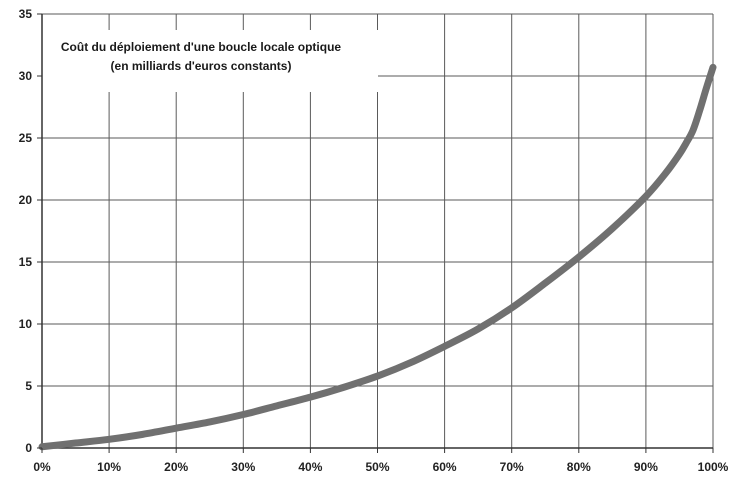 The height and width of the screenshot is (481, 731). I want to click on y-tick-label: 30, so click(26, 76).